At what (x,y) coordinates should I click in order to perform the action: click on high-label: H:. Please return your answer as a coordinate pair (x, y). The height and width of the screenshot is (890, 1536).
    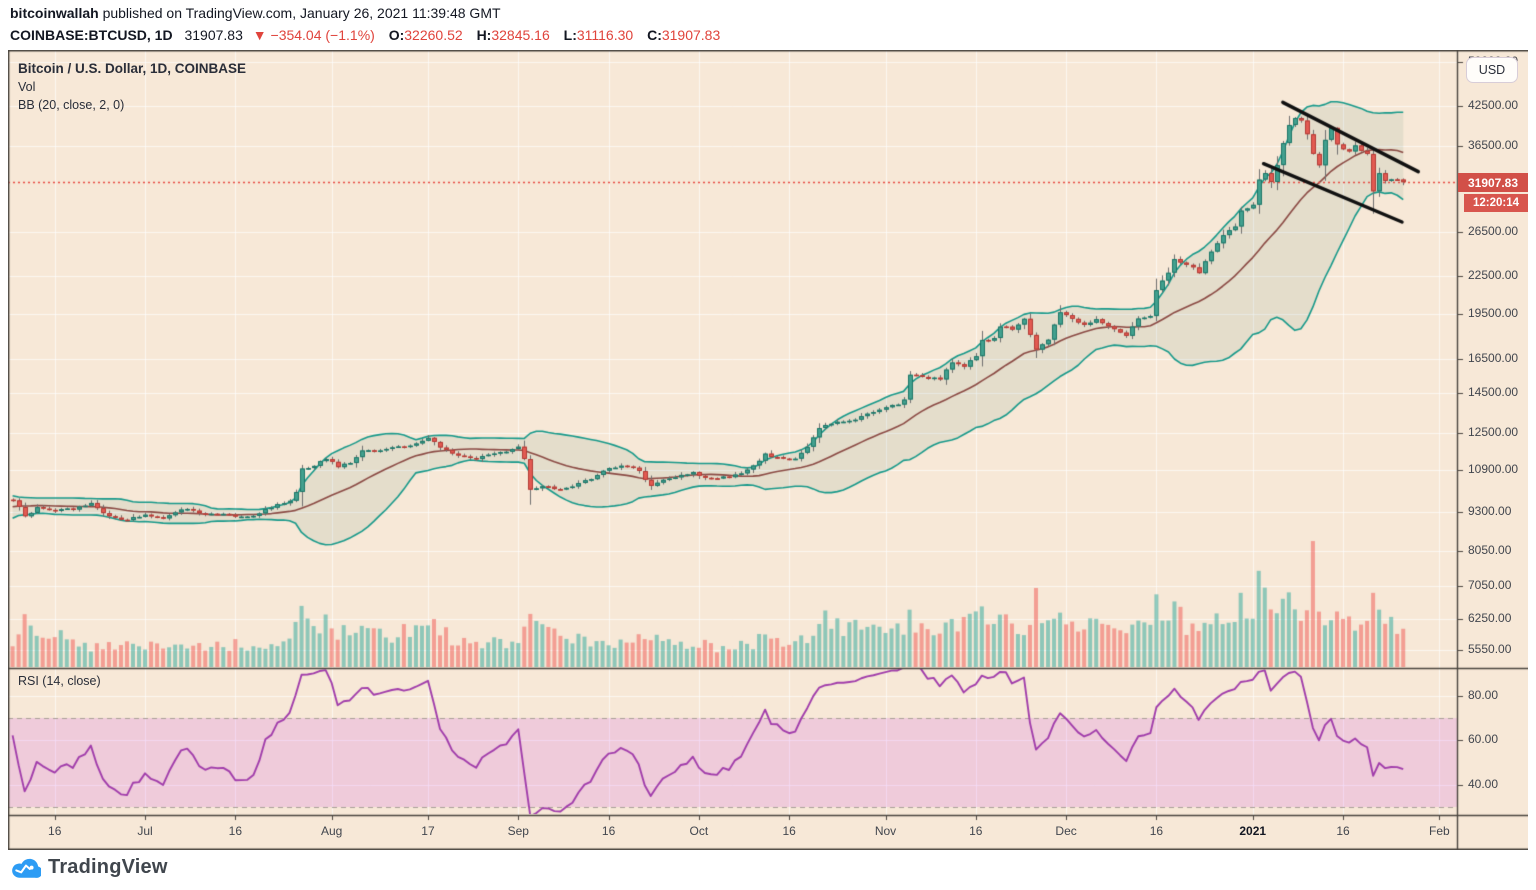
    Looking at the image, I should click on (484, 35).